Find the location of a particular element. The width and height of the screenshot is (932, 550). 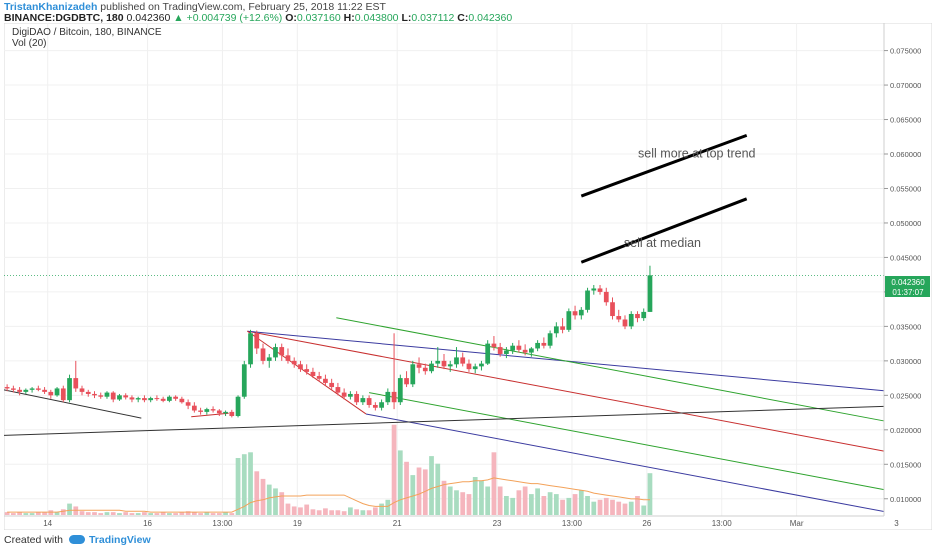

price-tick-label: 0.035000 is located at coordinates (905, 326).